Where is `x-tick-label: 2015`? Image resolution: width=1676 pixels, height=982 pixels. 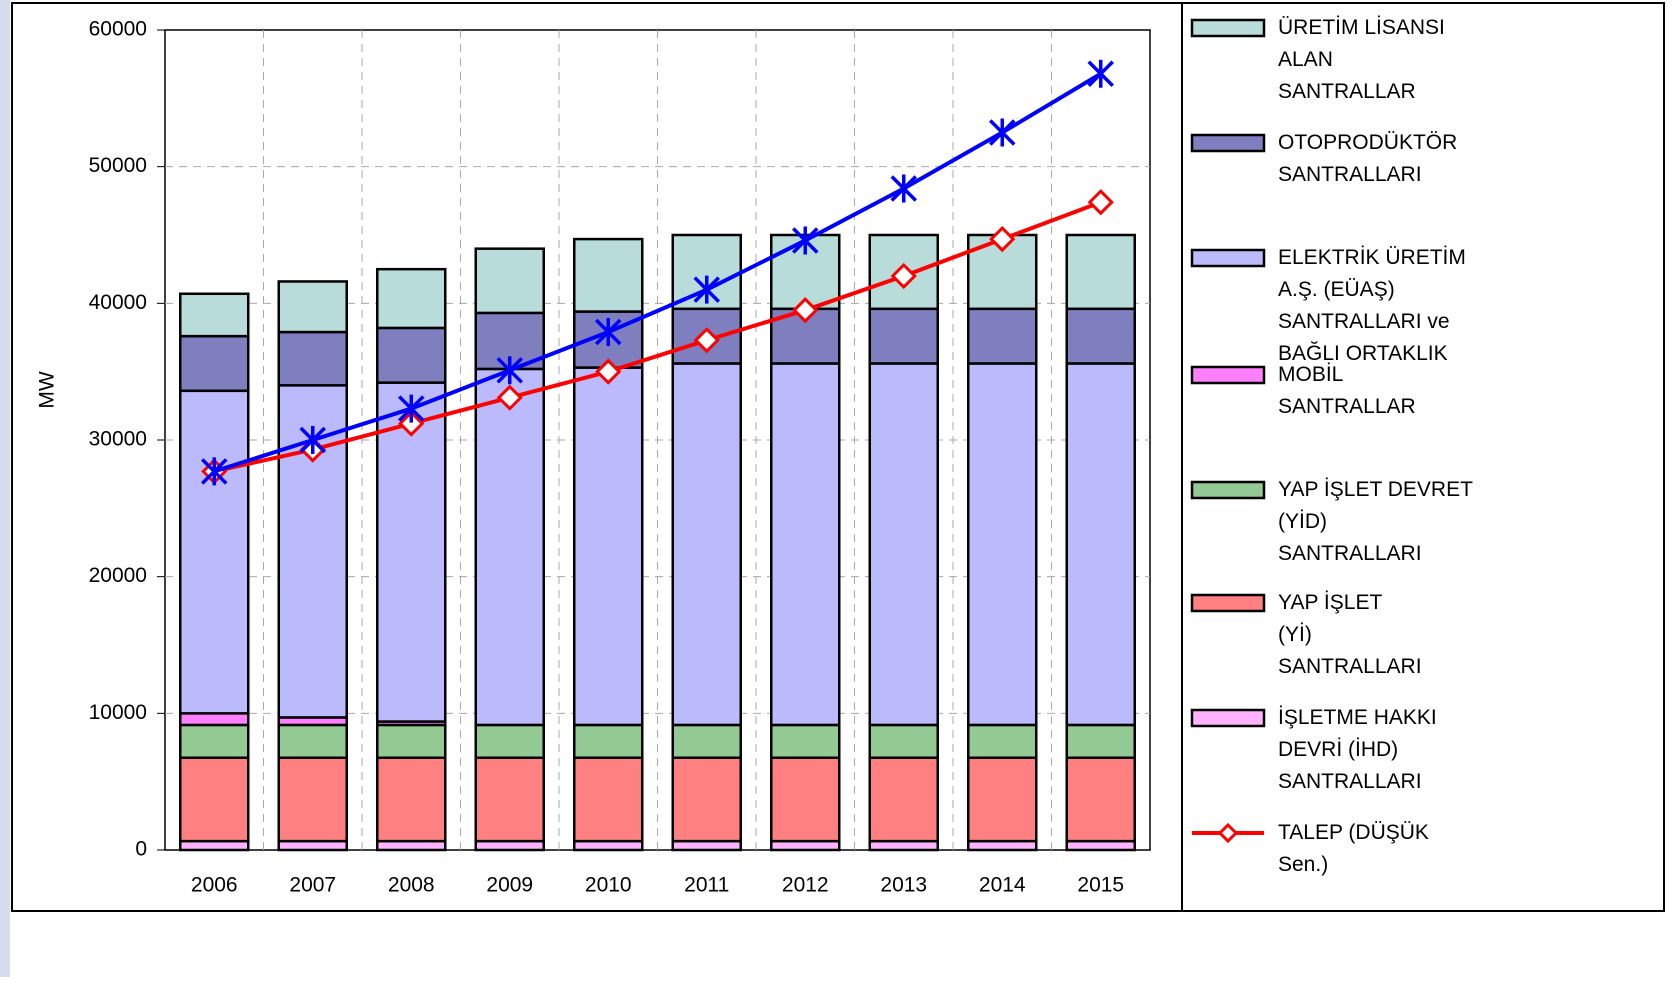
x-tick-label: 2015 is located at coordinates (1100, 885).